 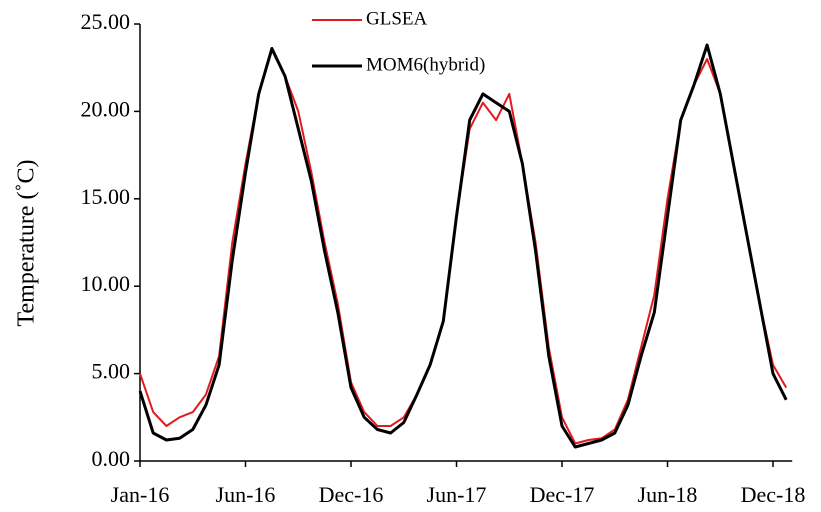 What do you see at coordinates (397, 18) in the screenshot?
I see `legend-label: GLSEA` at bounding box center [397, 18].